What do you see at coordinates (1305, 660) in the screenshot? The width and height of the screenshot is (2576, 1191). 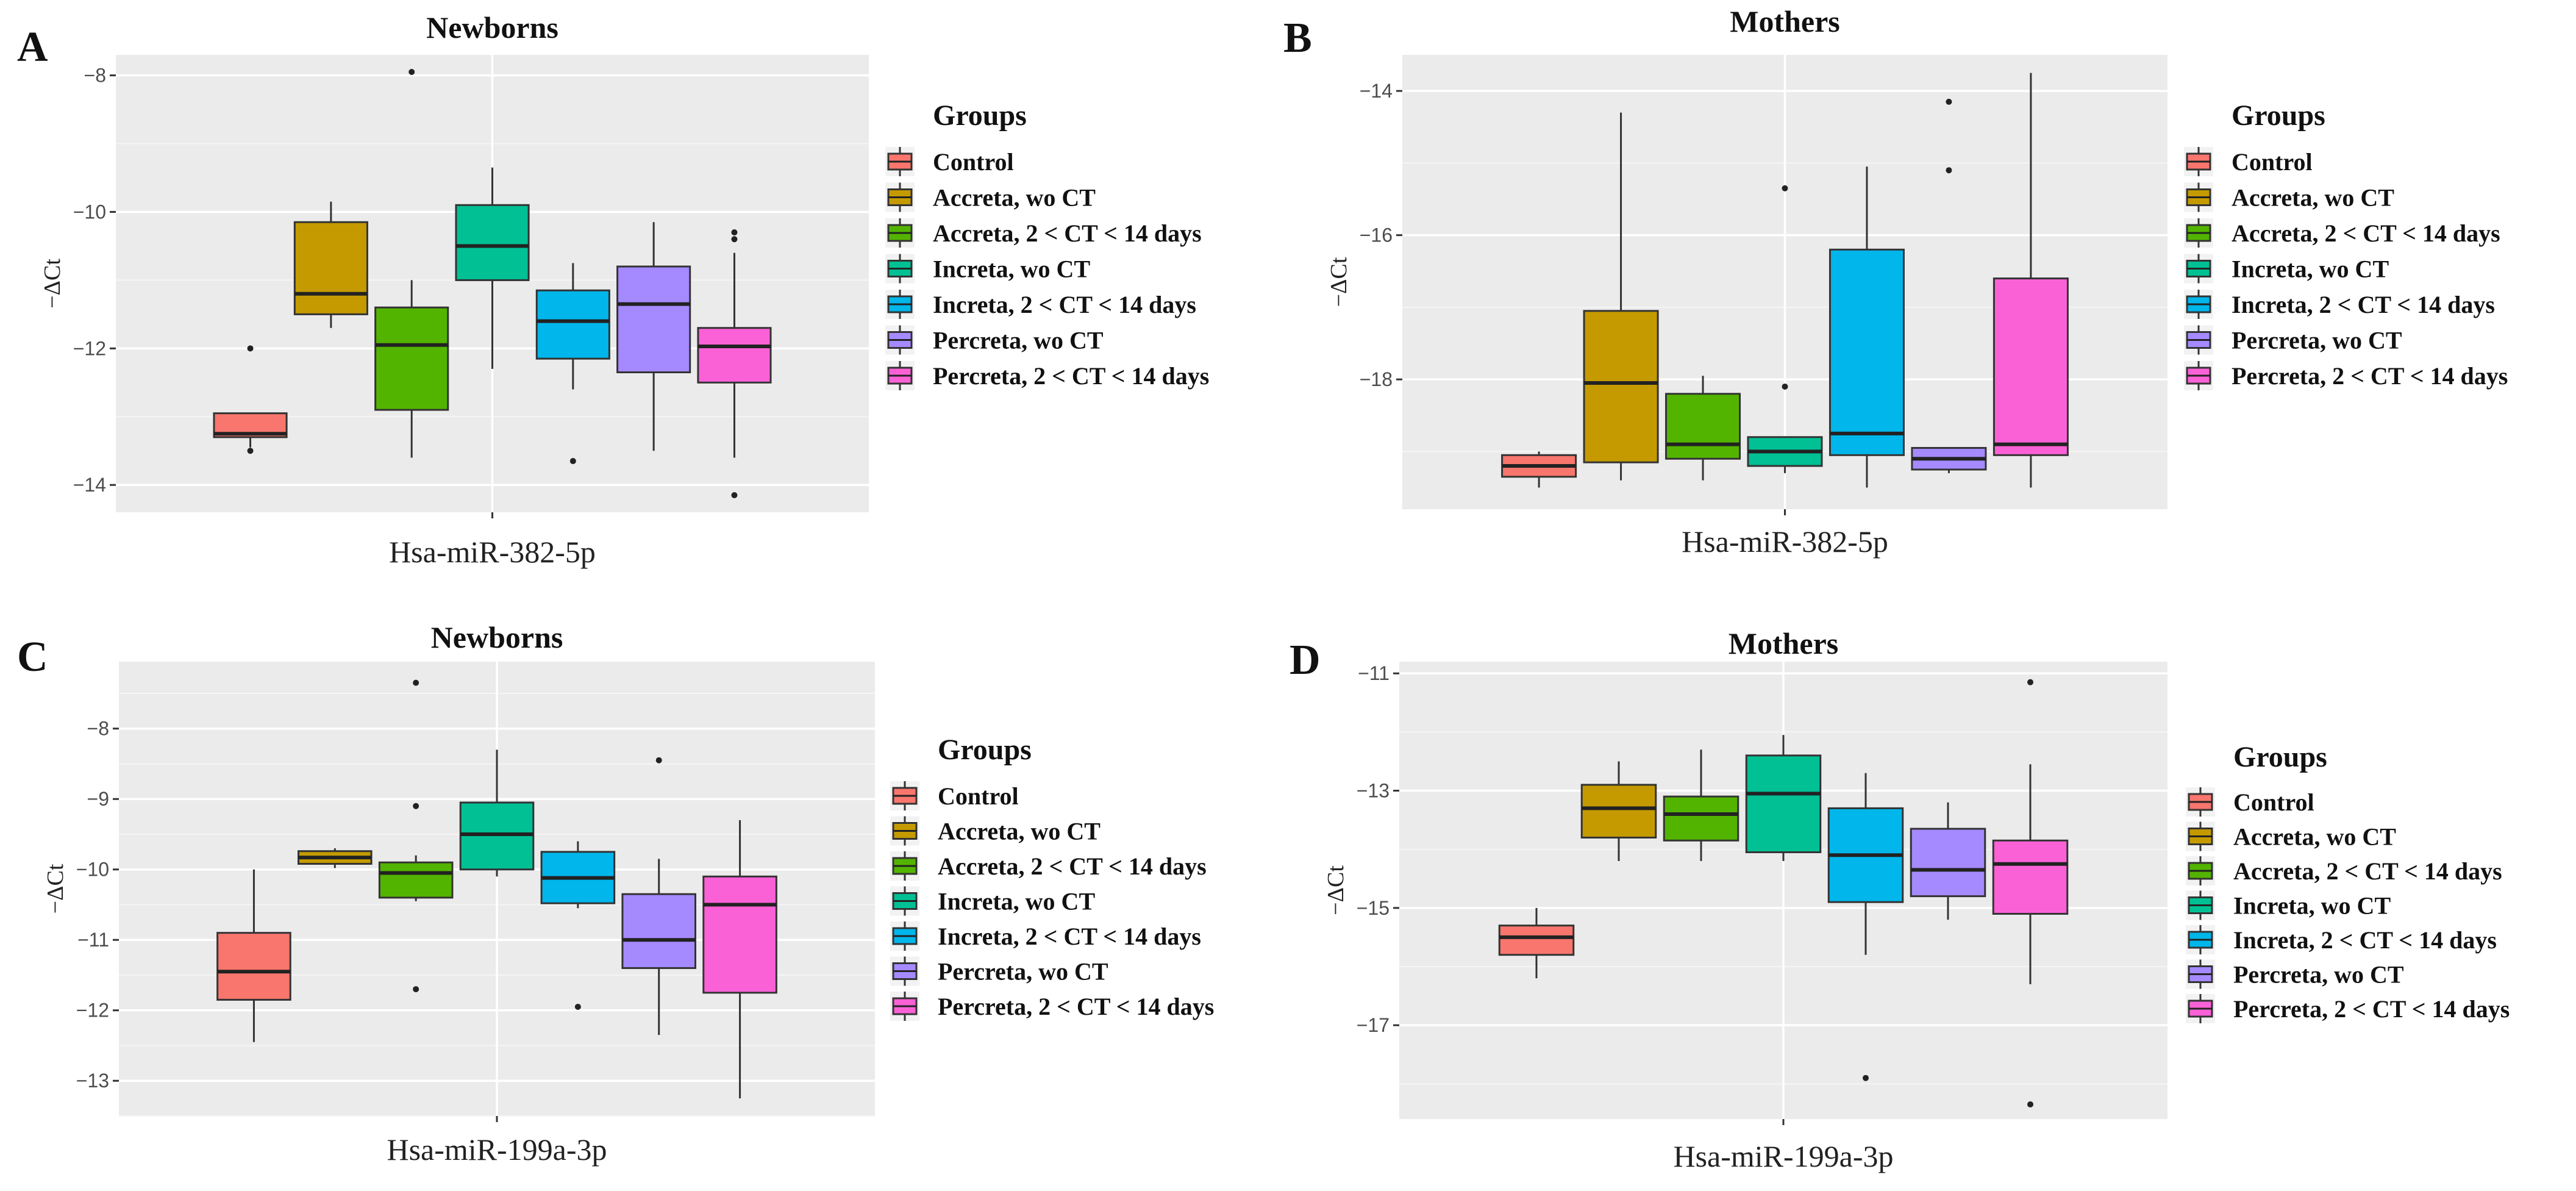 I see `panel-letter: D` at bounding box center [1305, 660].